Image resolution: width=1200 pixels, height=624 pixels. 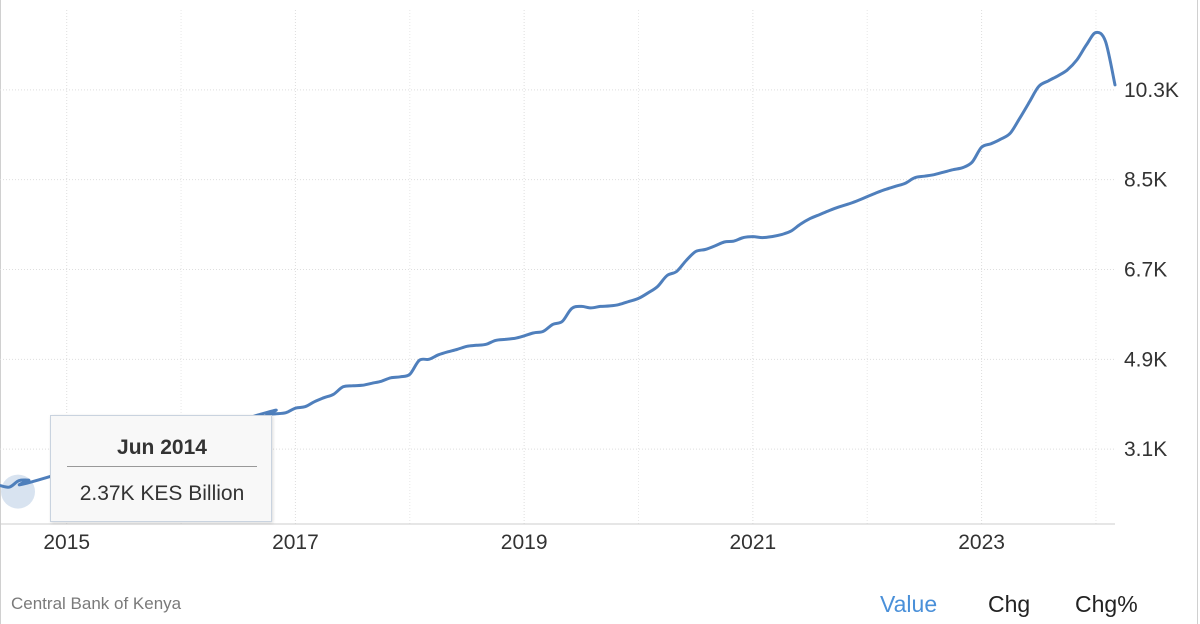 I want to click on tooltip-date: Jun 2014, so click(x=162, y=447).